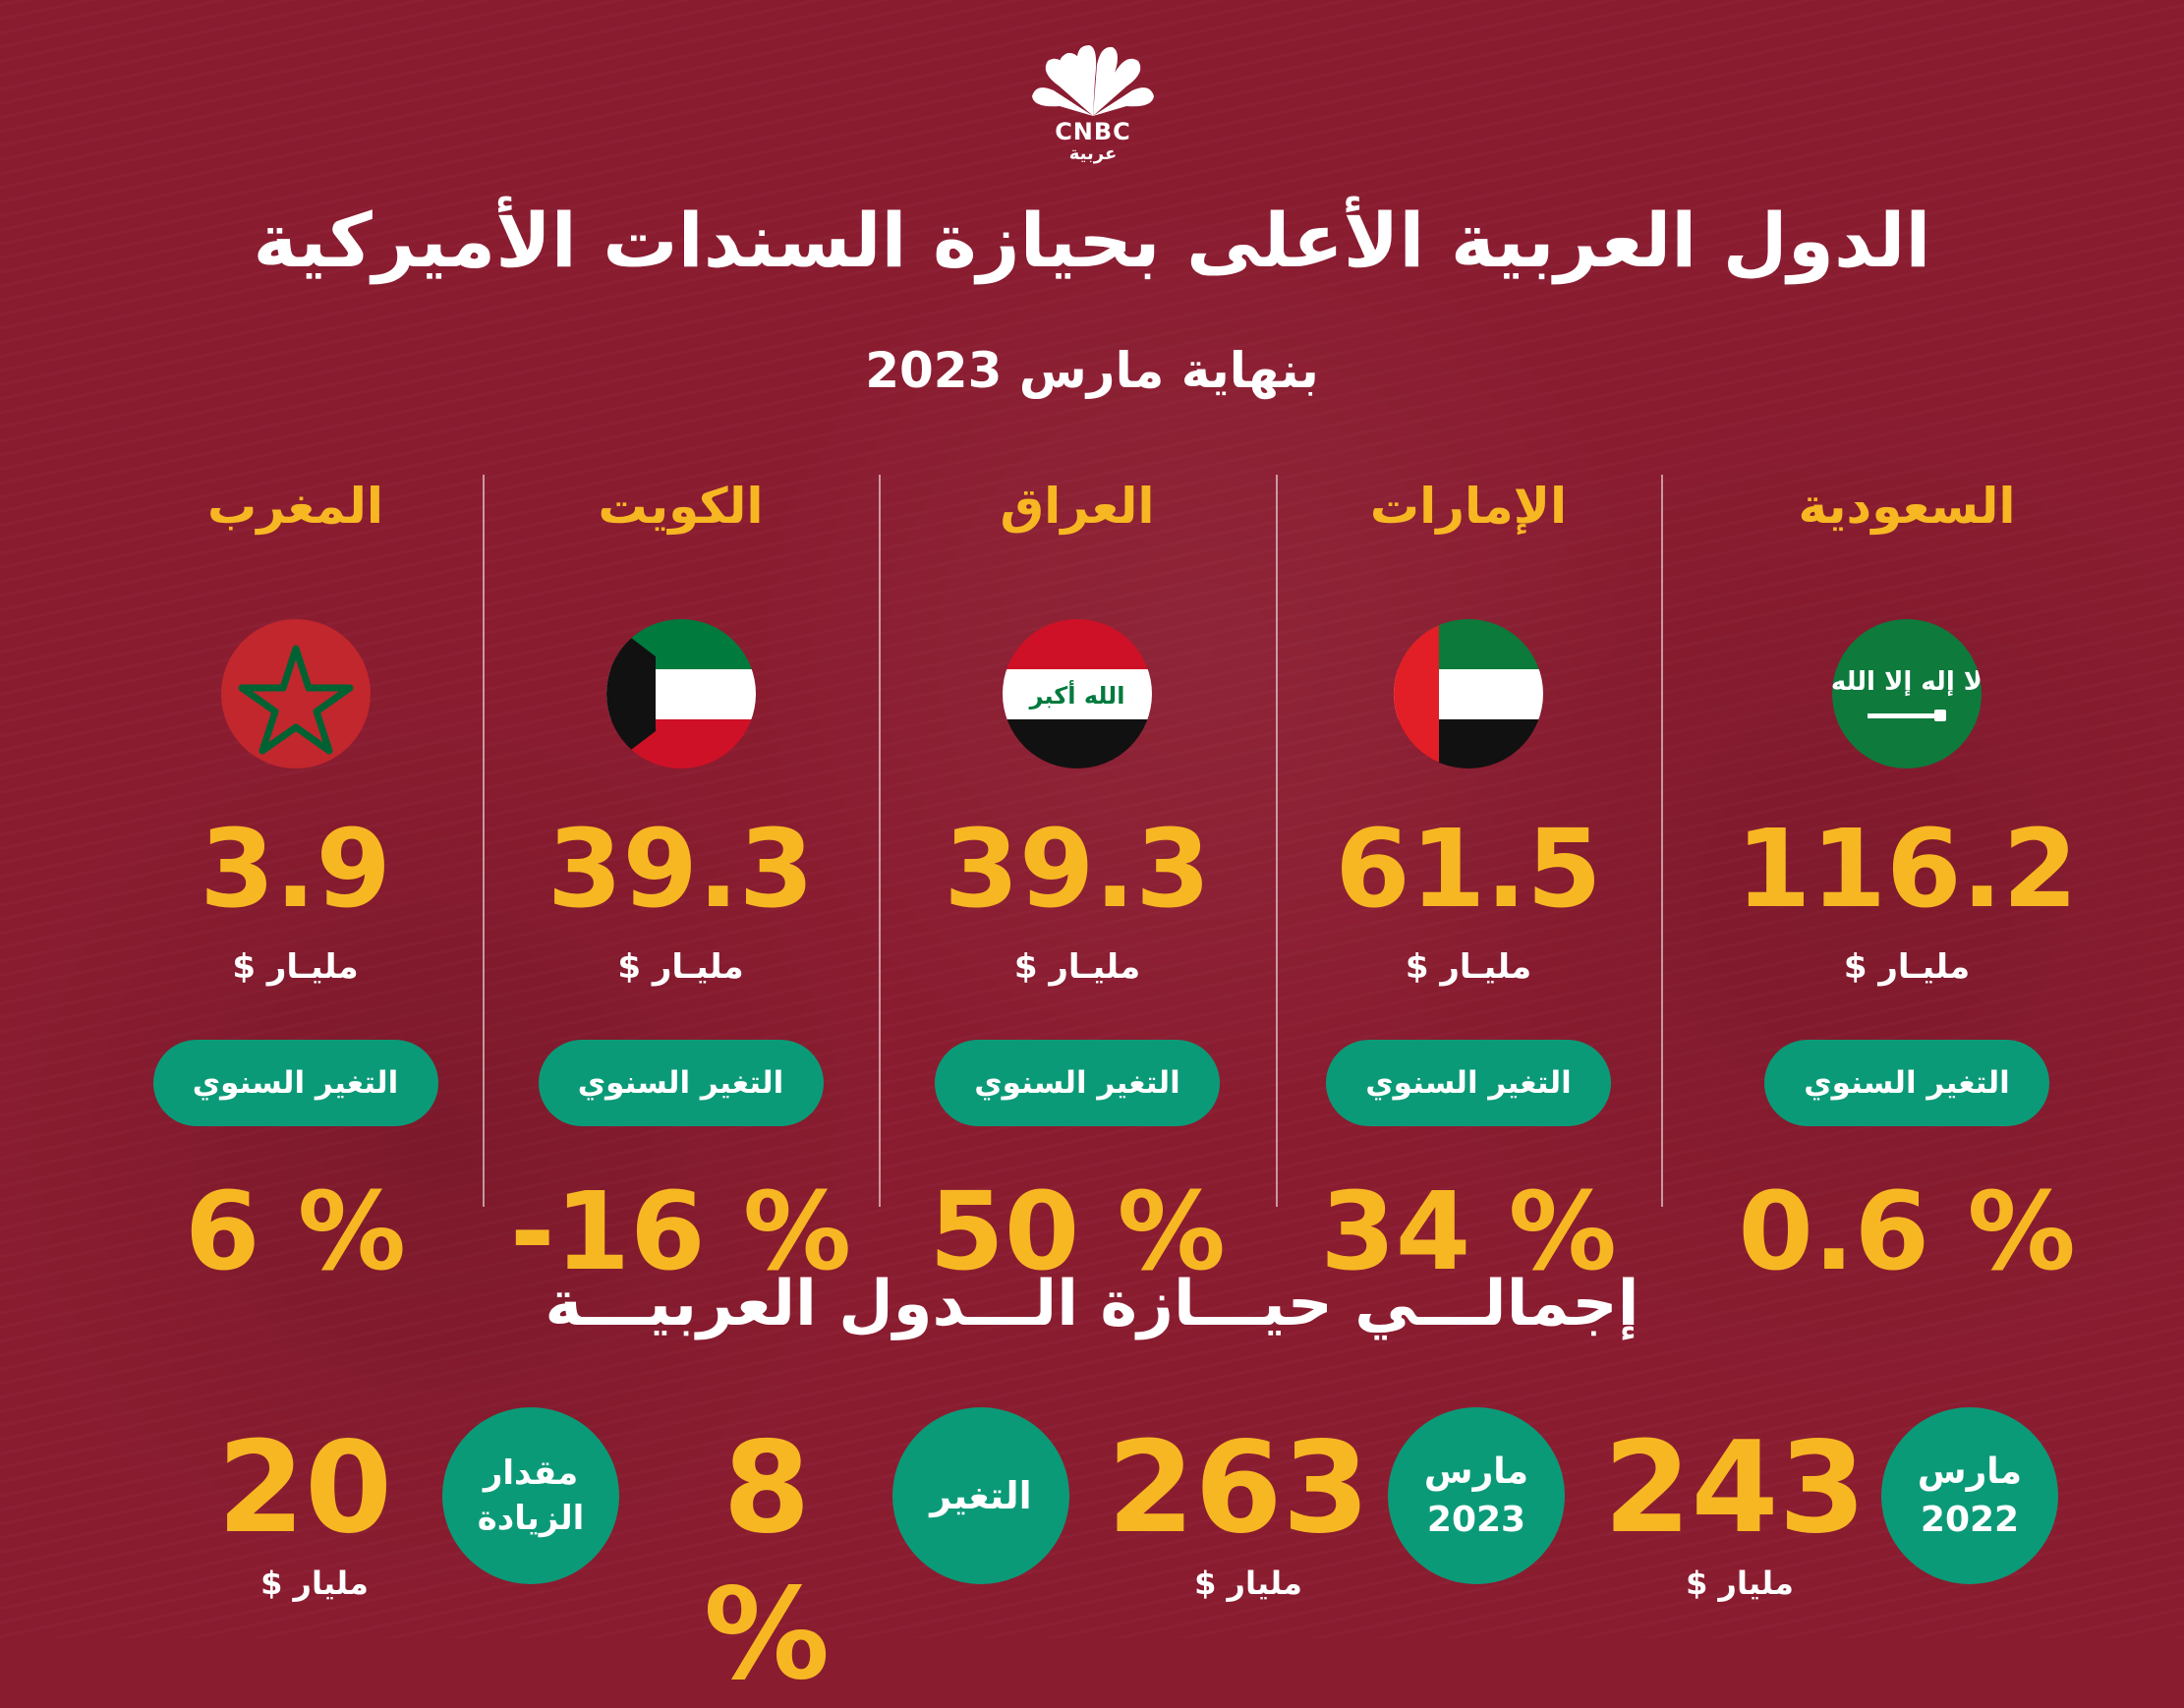  Describe the element at coordinates (1907, 1231) in the screenshot. I see `annual-change-value: 0.6 %` at that location.